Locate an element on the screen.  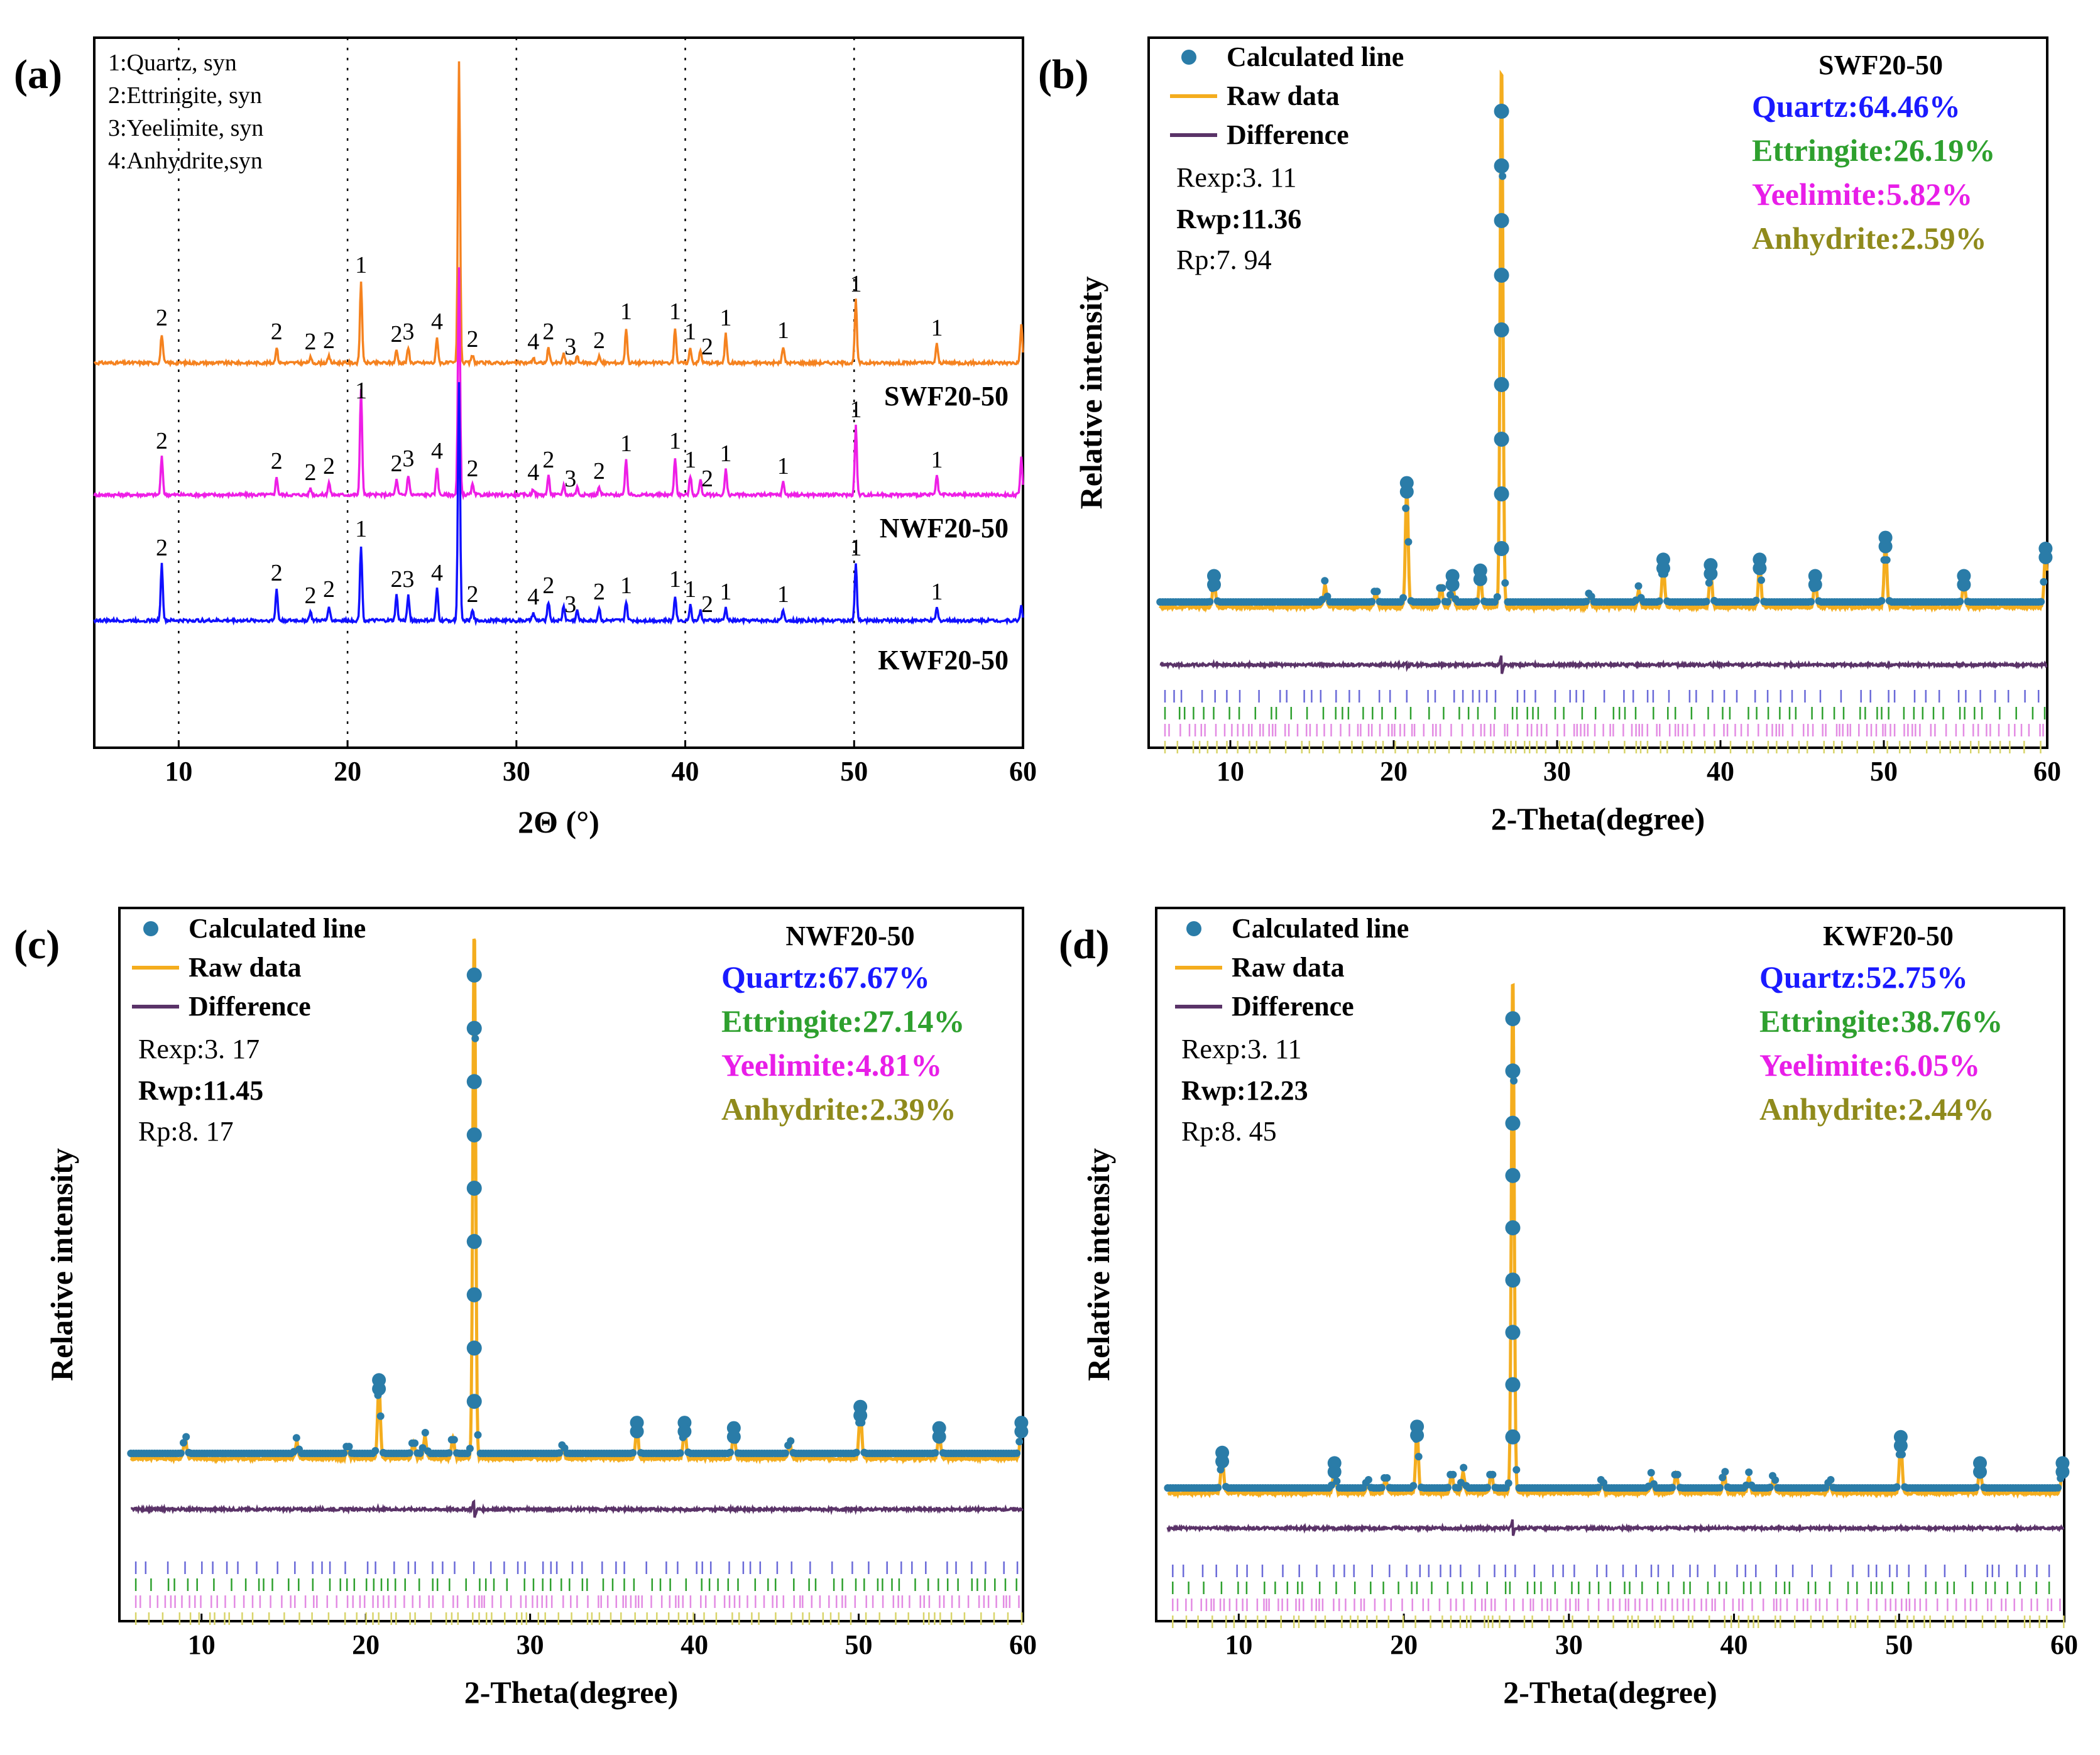
series-name: NWF20-50 is located at coordinates (944, 528).